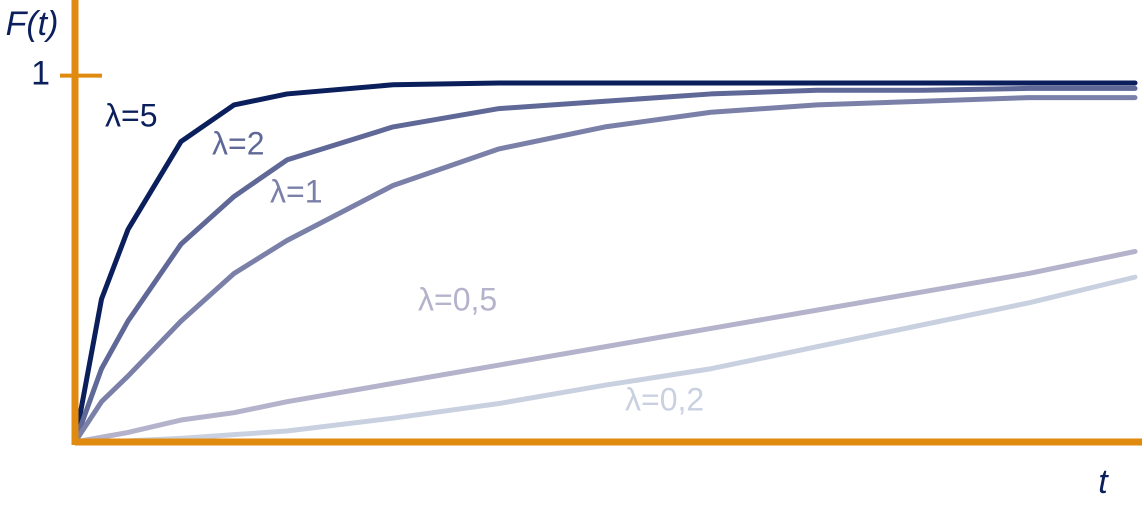  I want to click on series-label: λ=1, so click(296, 191).